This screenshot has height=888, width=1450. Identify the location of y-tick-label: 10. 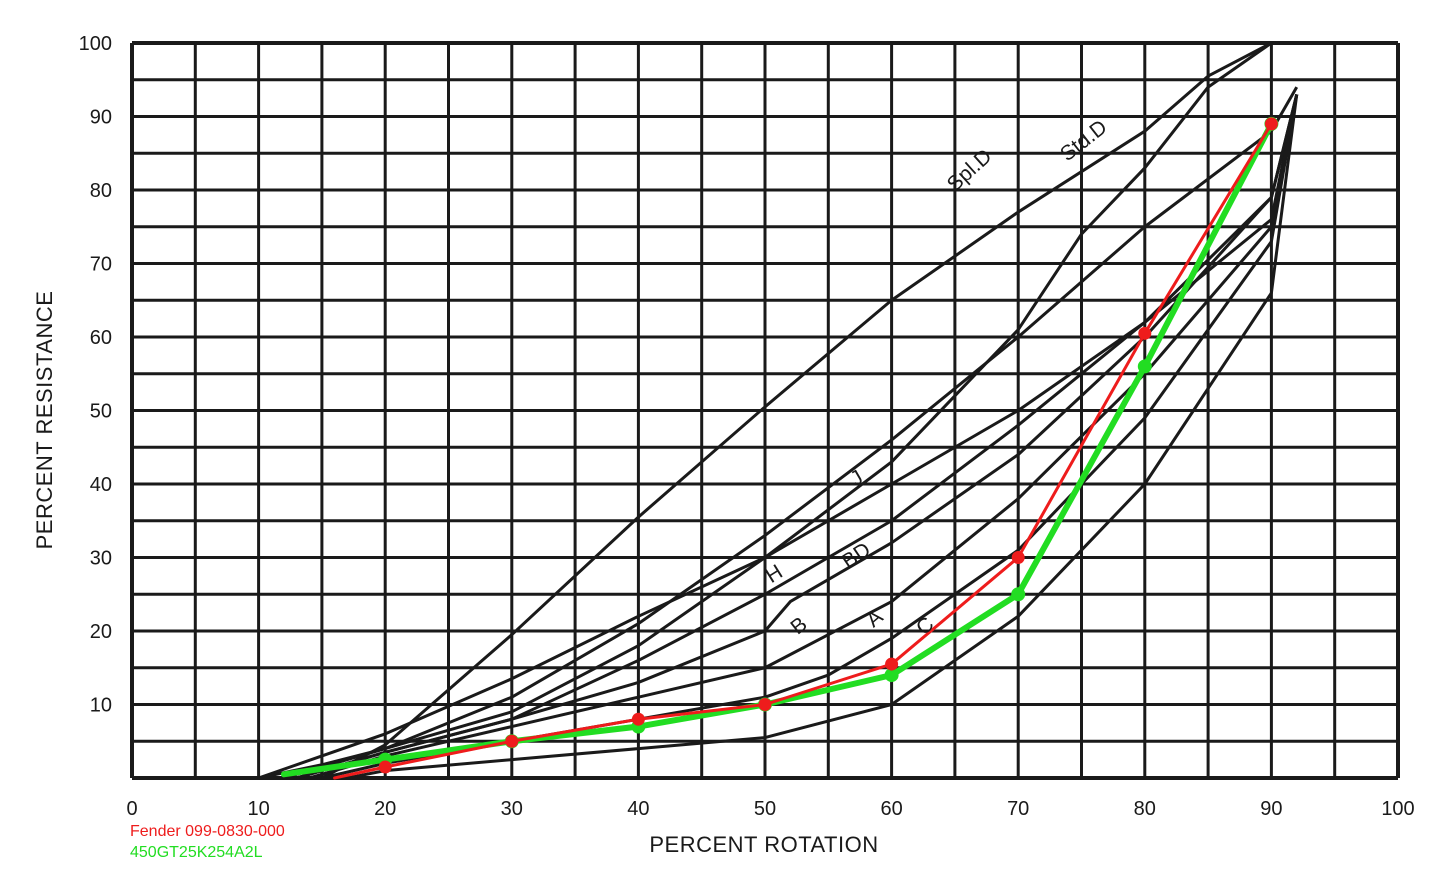
(101, 706).